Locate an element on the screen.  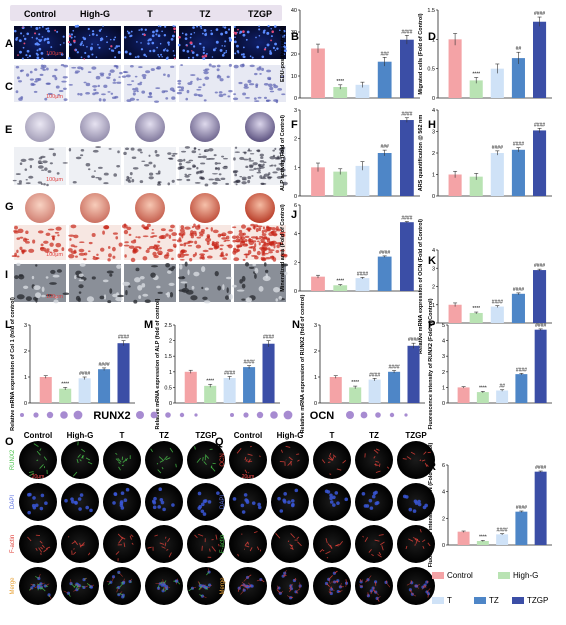
fluor-col-label: Control is located at coordinates (38, 435).